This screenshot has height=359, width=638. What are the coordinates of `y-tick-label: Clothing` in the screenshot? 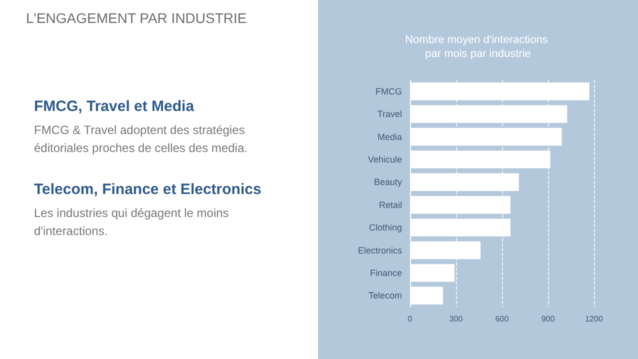 It's located at (385, 227).